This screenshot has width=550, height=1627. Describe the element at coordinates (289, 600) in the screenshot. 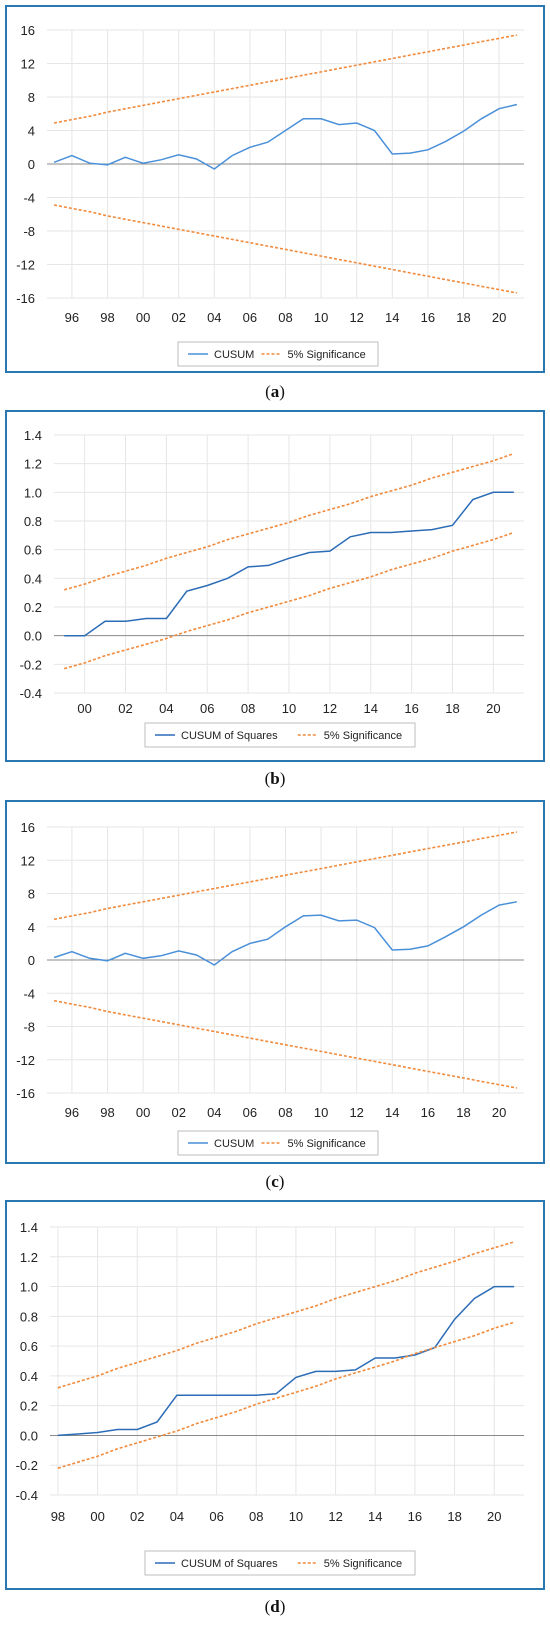

I see `lower-significance-line` at that location.